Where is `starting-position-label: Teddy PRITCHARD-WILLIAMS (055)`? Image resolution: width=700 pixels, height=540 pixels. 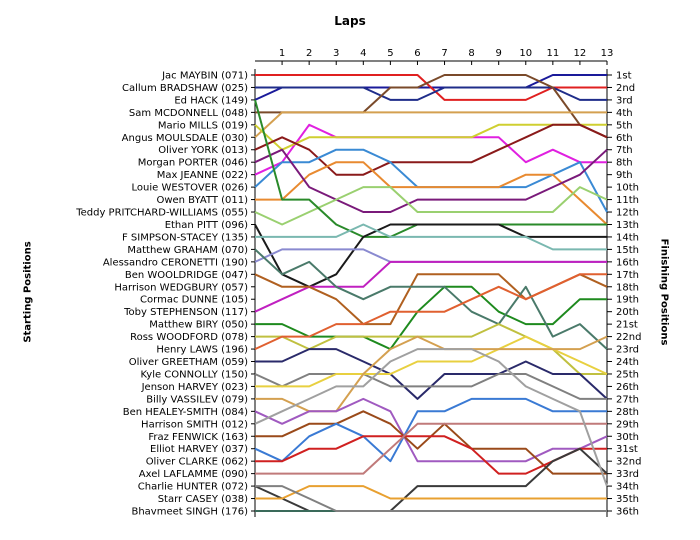 starting-position-label: Teddy PRITCHARD-WILLIAMS (055) is located at coordinates (161, 213).